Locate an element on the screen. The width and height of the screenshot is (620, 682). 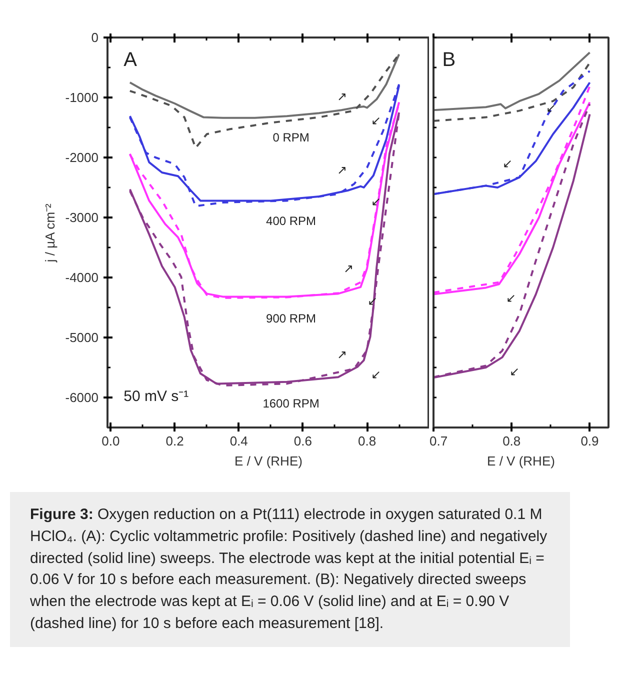
x-tick-label: 0.9 is located at coordinates (589, 441).